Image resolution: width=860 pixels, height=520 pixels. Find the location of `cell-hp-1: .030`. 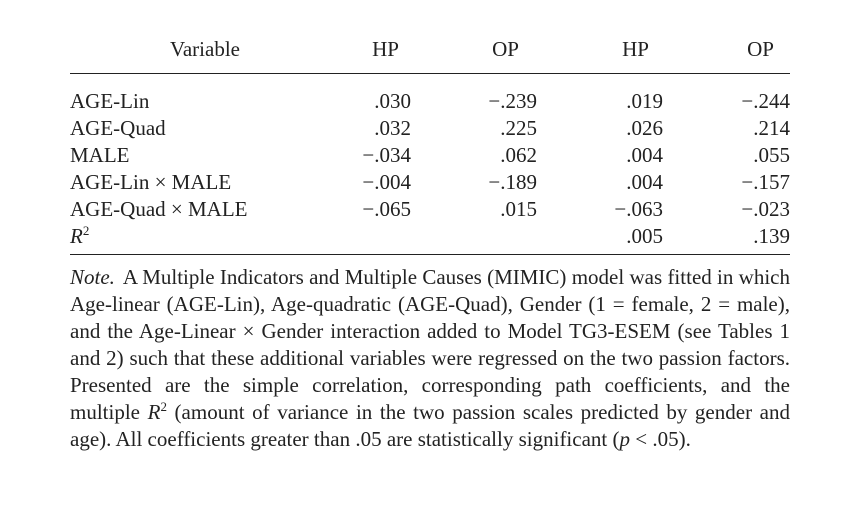

cell-hp-1: .030 is located at coordinates (392, 101).